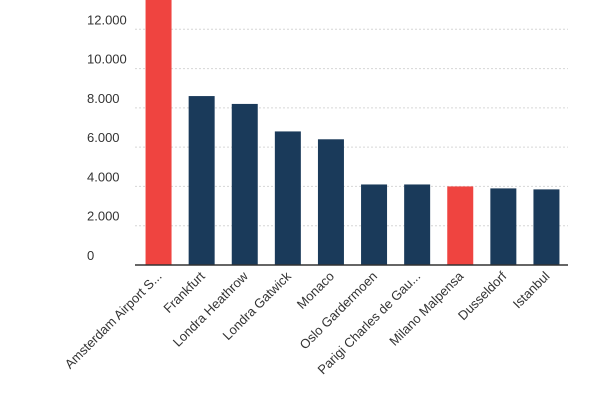 This screenshot has height=400, width=600. Describe the element at coordinates (107, 19) in the screenshot. I see `y-tick-label: 12.000` at that location.